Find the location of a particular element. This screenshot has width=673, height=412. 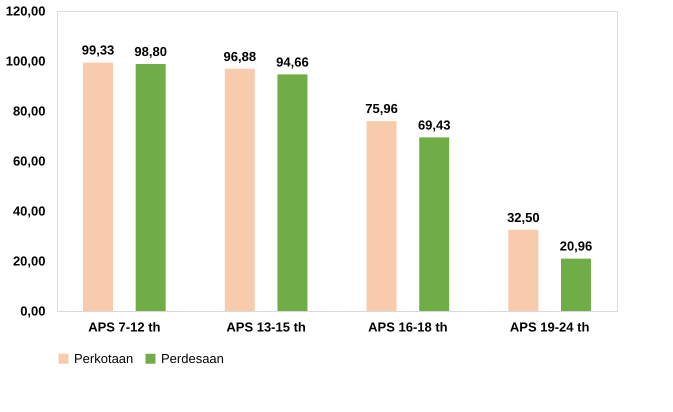

x-tick-label: APS 19-24 th is located at coordinates (550, 327).